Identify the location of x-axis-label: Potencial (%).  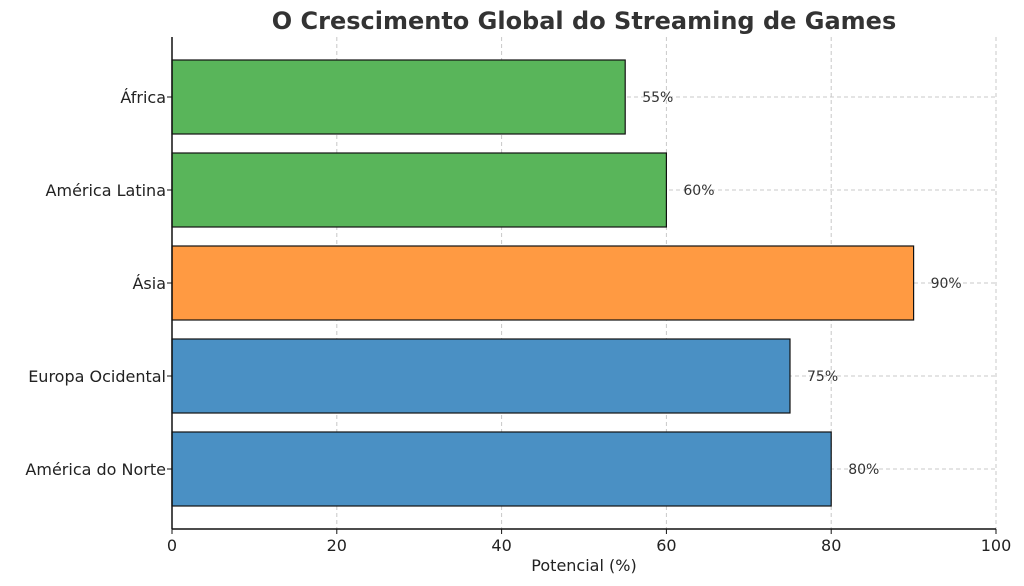
(583, 565).